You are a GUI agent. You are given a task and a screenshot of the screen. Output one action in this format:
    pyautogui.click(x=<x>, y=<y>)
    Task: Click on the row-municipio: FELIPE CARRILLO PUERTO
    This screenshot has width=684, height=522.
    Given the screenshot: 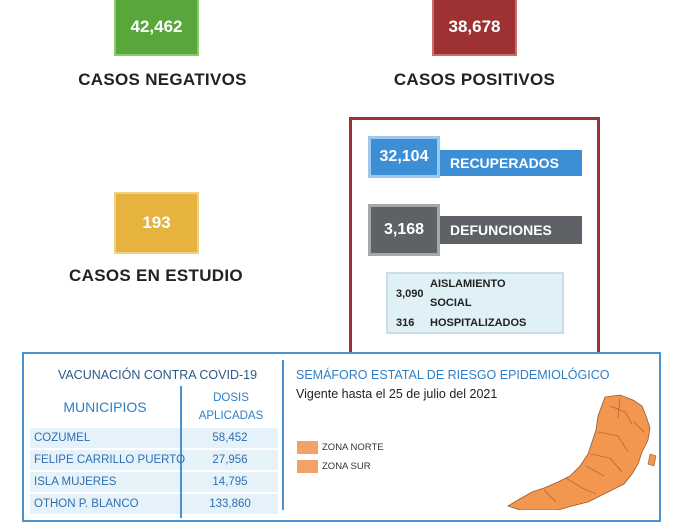 What is the action you would take?
    pyautogui.click(x=110, y=460)
    